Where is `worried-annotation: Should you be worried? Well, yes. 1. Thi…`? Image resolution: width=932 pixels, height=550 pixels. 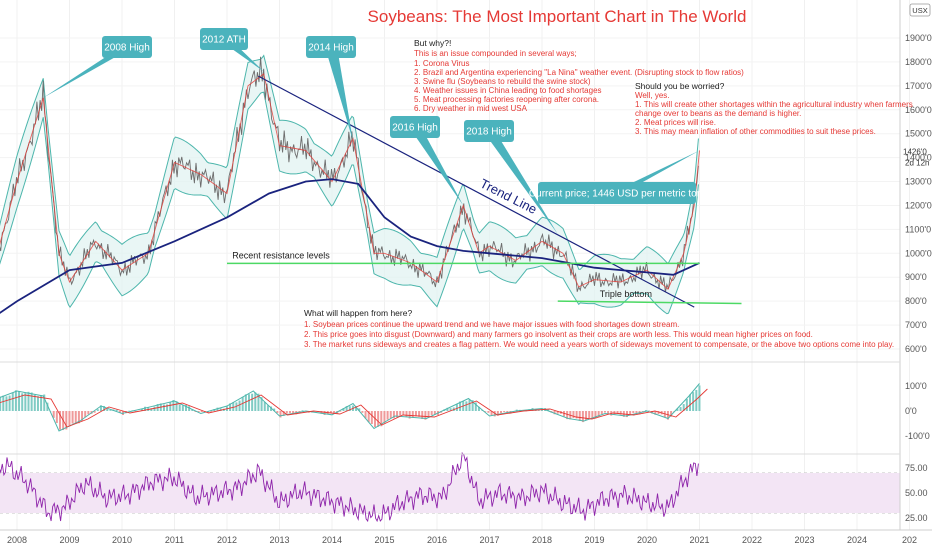 worried-annotation: Should you be worried? Well, yes. 1. Thi… is located at coordinates (774, 108).